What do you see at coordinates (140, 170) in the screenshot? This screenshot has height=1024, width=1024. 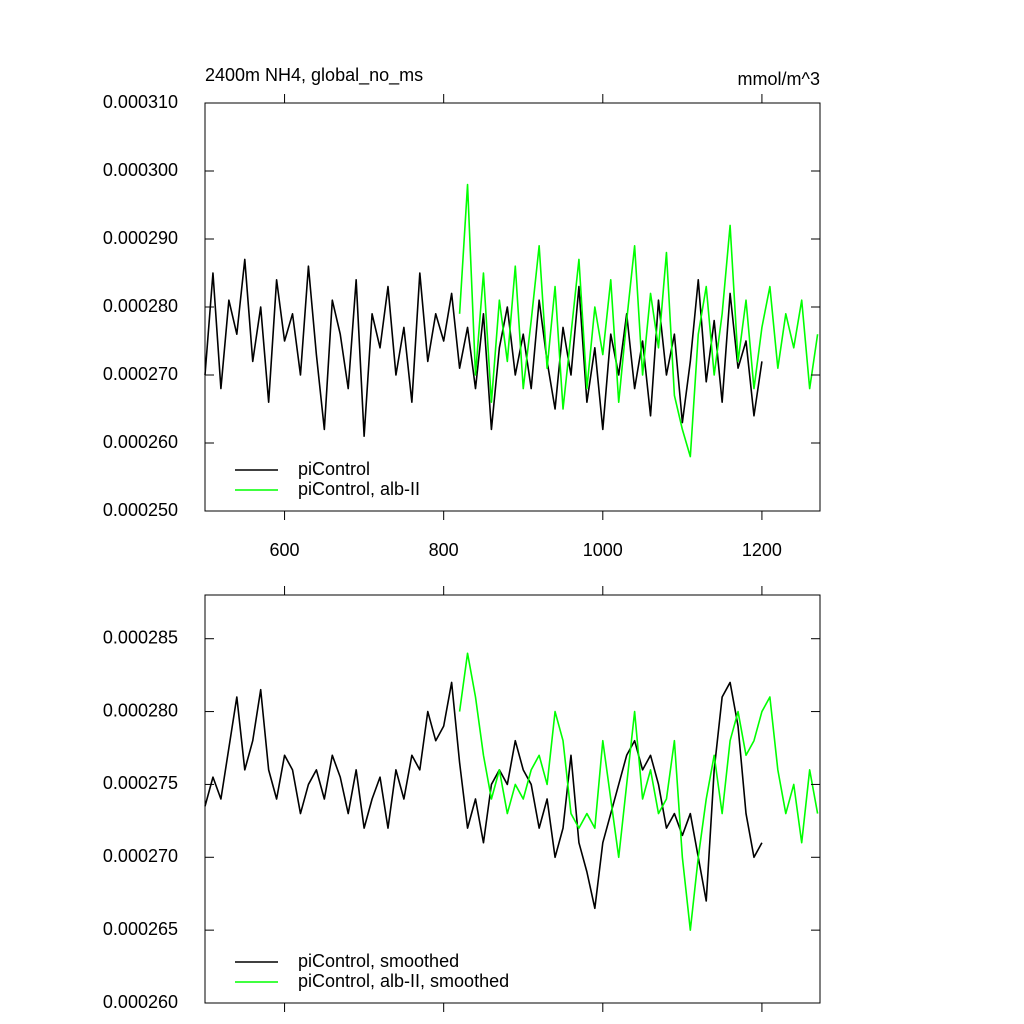 I see `y-tick-label: 0.000300` at bounding box center [140, 170].